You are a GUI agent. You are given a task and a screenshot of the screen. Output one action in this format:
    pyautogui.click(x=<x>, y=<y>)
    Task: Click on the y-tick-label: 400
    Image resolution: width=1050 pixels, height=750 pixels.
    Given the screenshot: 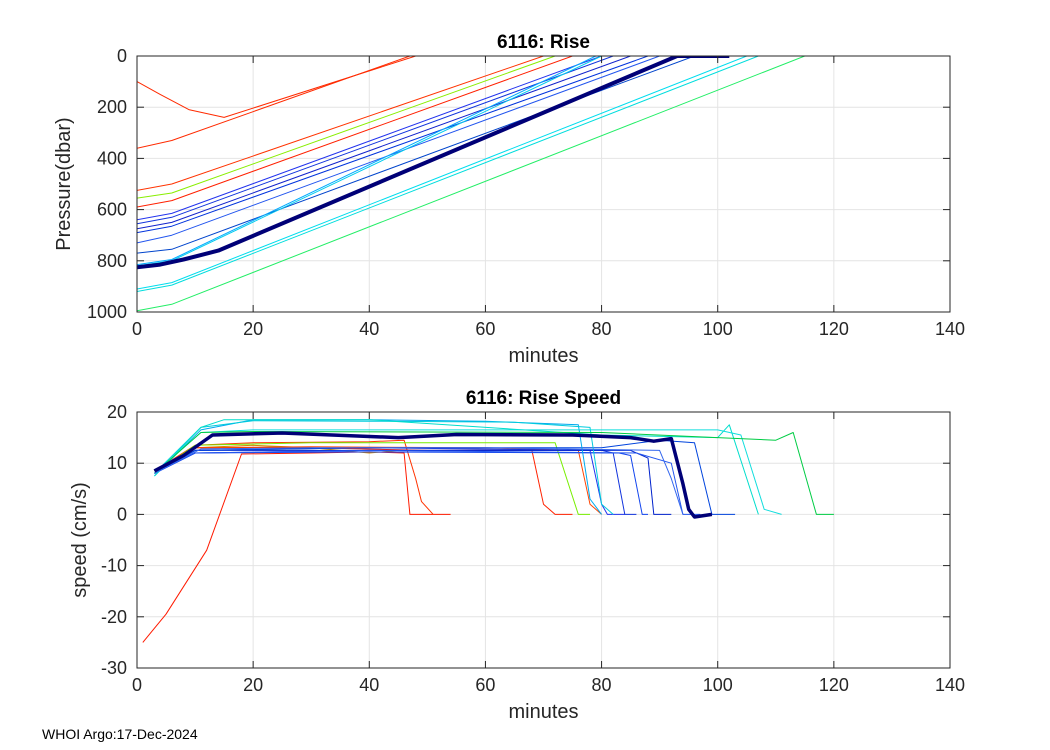 What is the action you would take?
    pyautogui.click(x=112, y=158)
    